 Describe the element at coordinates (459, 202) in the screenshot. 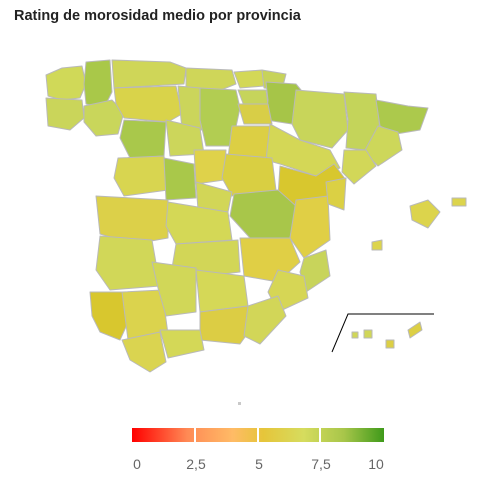

I see `province-baleares-menorca` at that location.